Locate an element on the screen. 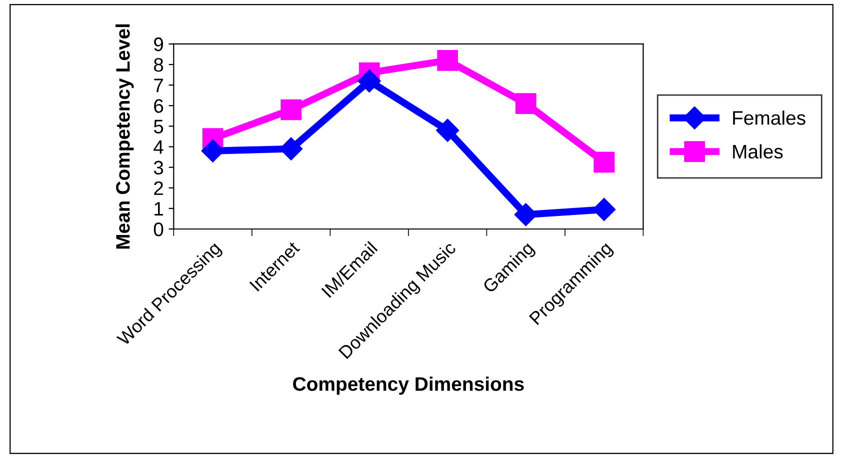  legend-label: Females is located at coordinates (769, 117).